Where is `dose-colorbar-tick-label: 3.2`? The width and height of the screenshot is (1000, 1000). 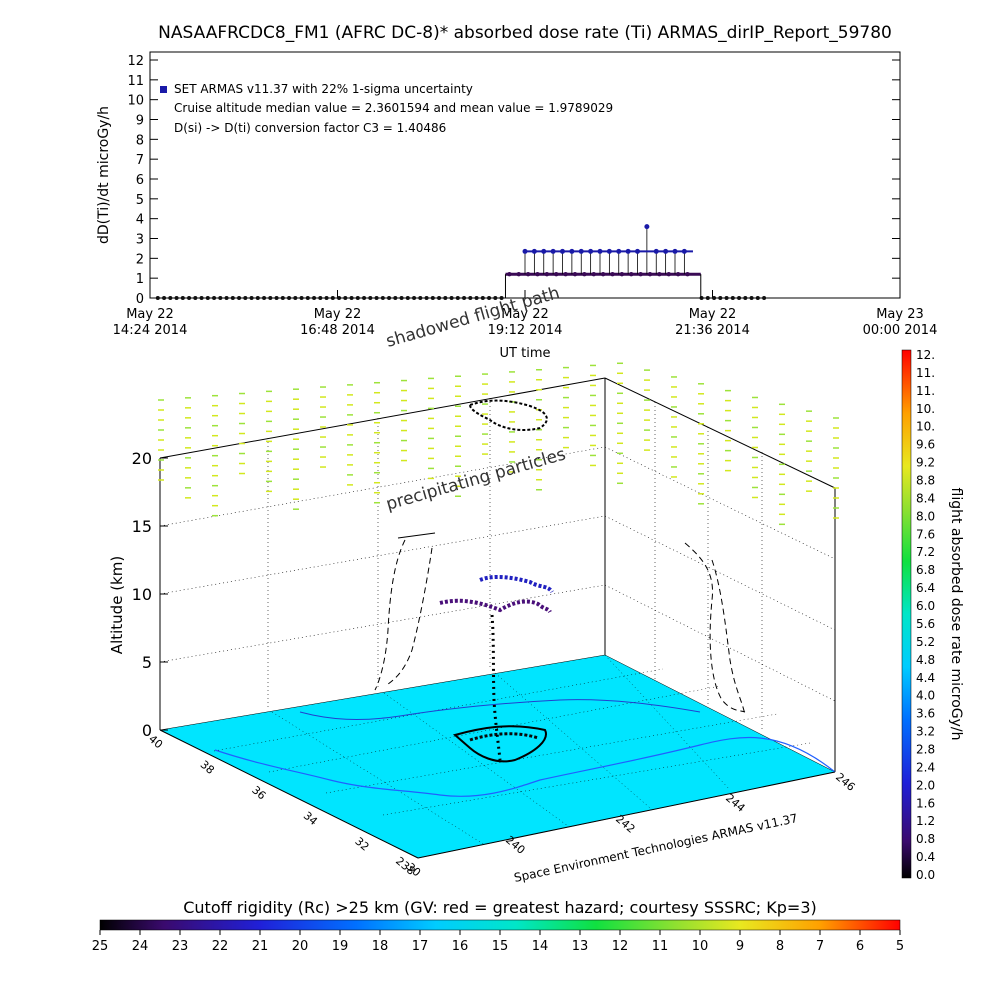 dose-colorbar-tick-label: 3.2 is located at coordinates (925, 732).